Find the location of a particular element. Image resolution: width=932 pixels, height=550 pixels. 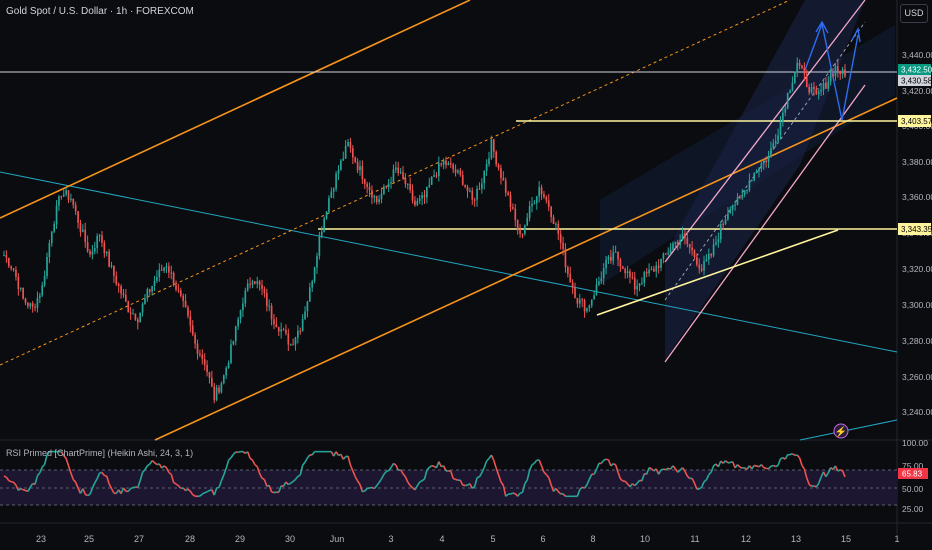

rsi-tick: 100.00 is located at coordinates (915, 443).